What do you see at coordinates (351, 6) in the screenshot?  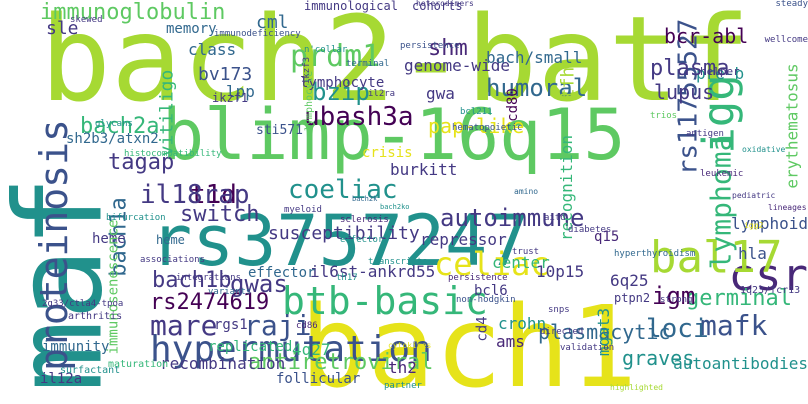 I see `cloud-word: immunological` at bounding box center [351, 6].